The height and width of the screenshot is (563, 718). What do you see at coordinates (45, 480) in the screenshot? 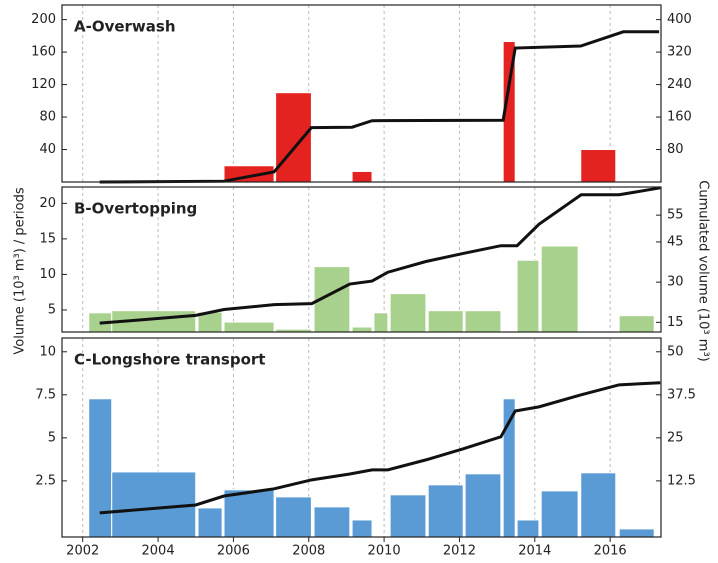
I see `y-tick-label: 2.5` at bounding box center [45, 480].